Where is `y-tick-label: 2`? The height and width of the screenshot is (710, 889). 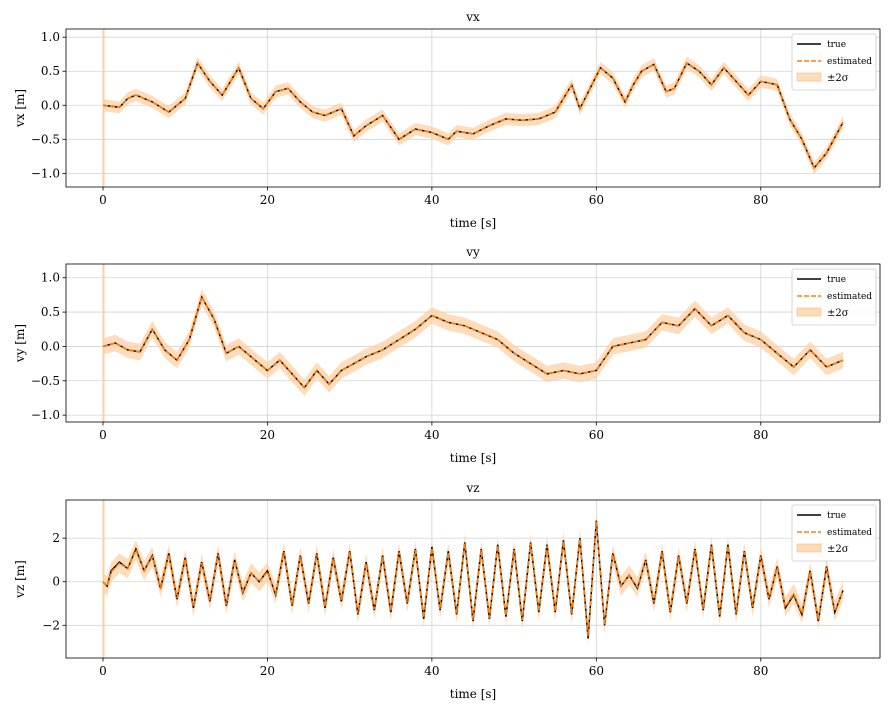 y-tick-label: 2 is located at coordinates (56, 538).